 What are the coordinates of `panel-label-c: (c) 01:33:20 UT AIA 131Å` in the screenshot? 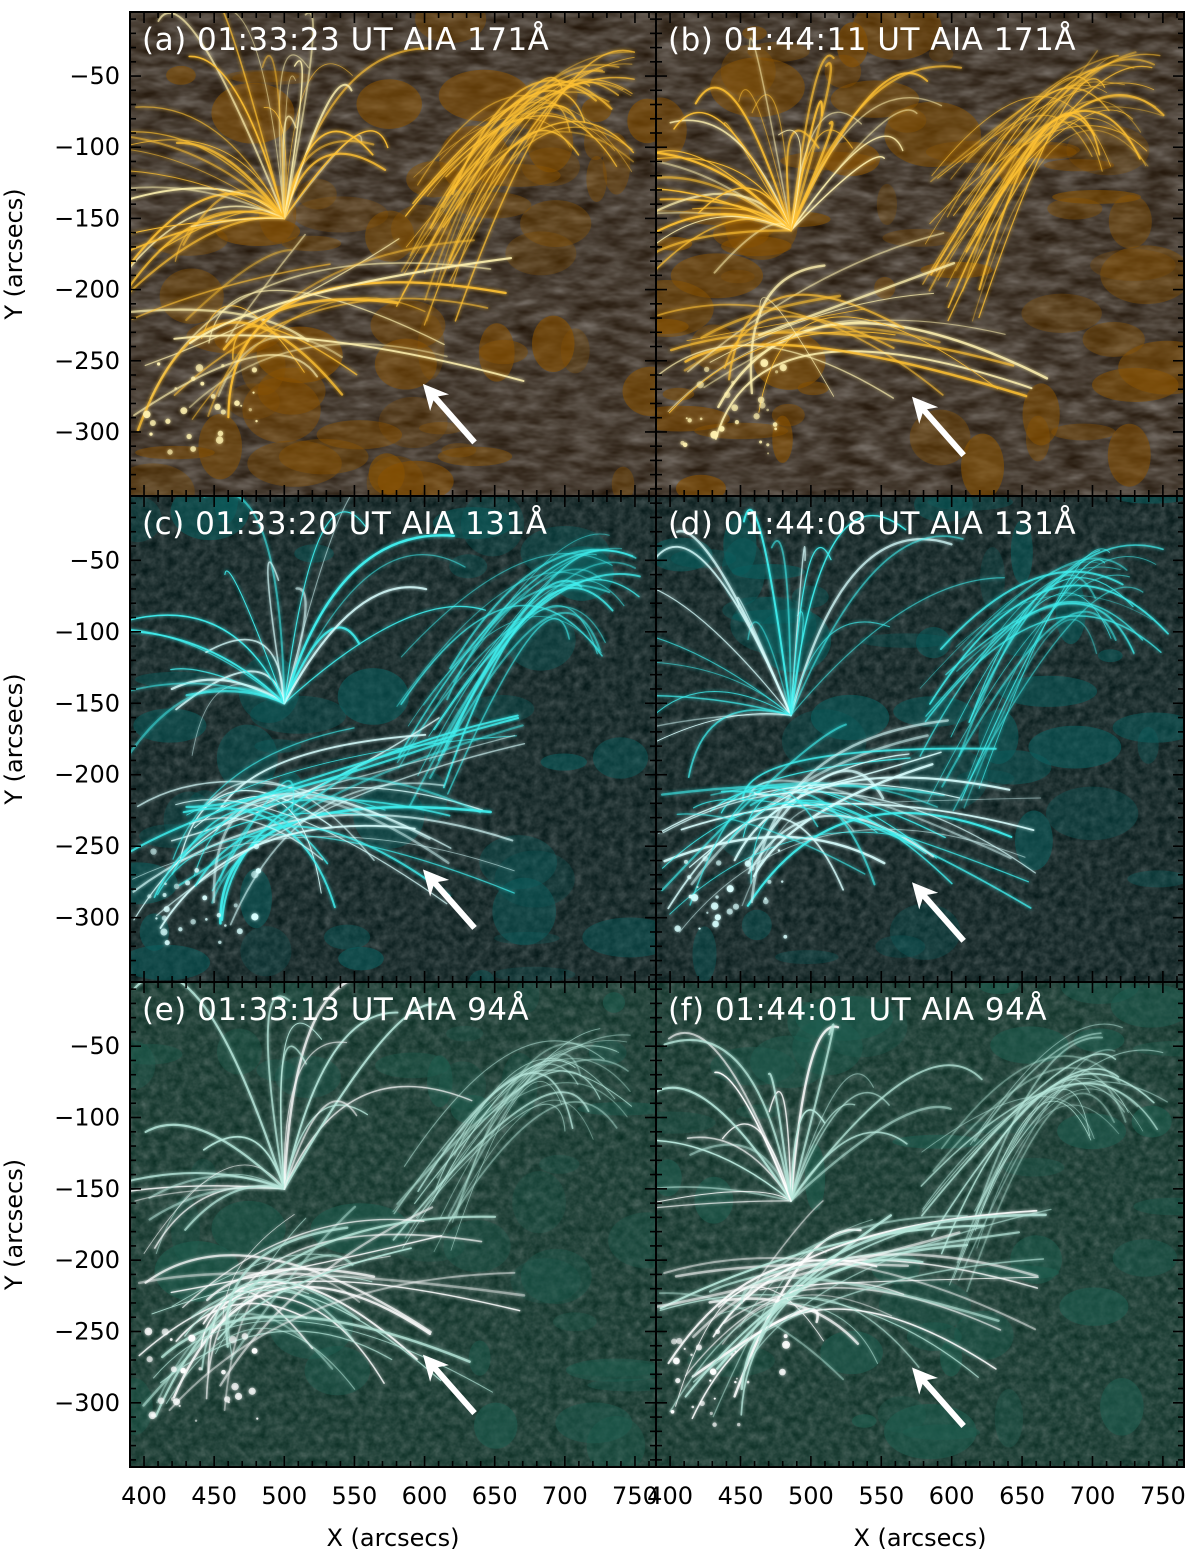 It's located at (344, 524).